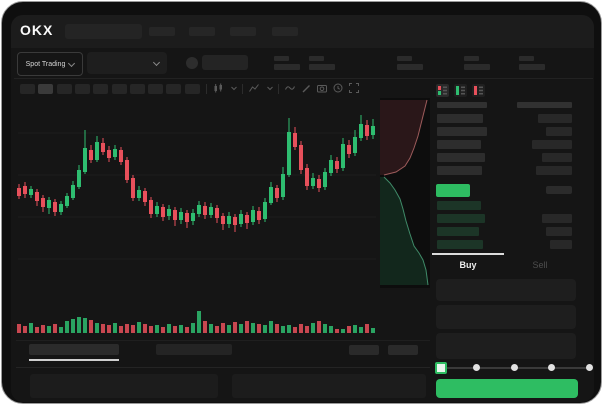 This screenshot has height=405, width=603. What do you see at coordinates (103, 31) in the screenshot?
I see `search-input` at bounding box center [103, 31].